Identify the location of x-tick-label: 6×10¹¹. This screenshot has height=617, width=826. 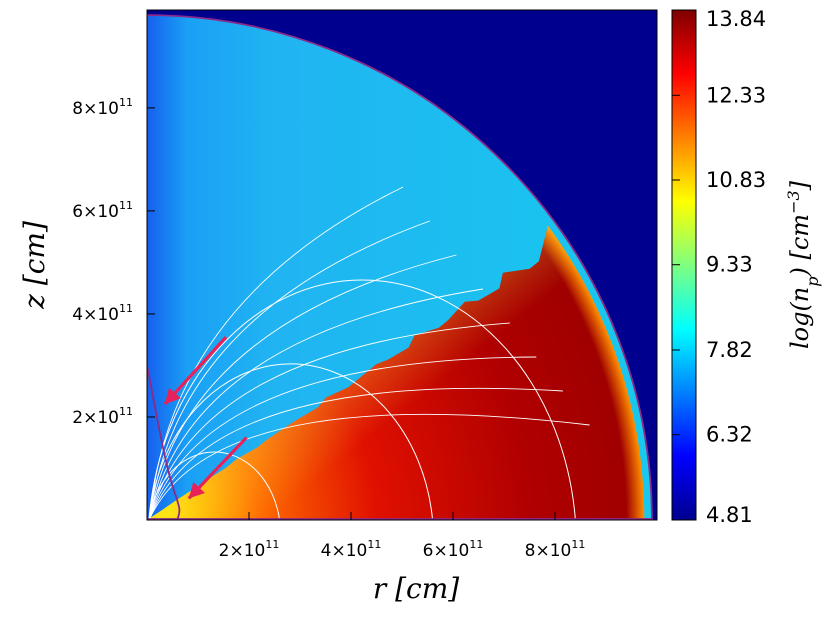
(453, 549).